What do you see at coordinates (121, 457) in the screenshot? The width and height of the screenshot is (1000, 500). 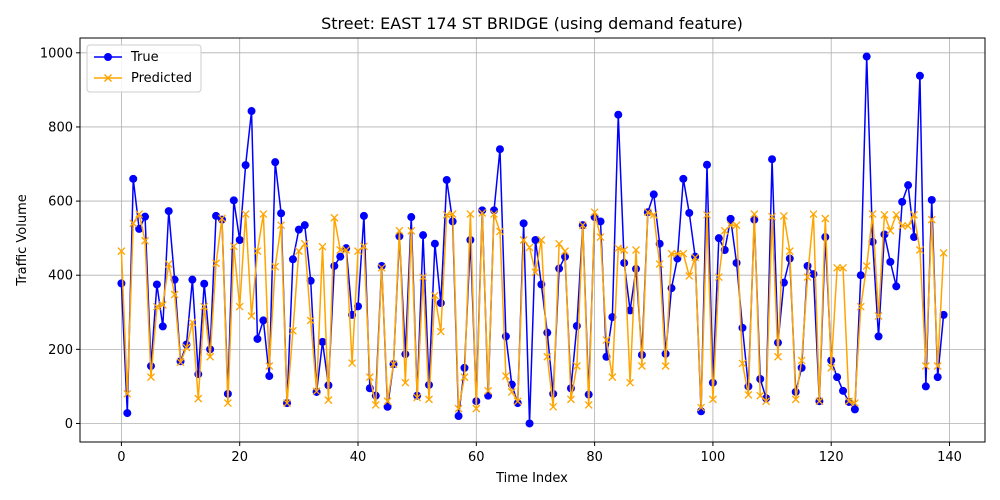 I see `x-tick-label: 0` at bounding box center [121, 457].